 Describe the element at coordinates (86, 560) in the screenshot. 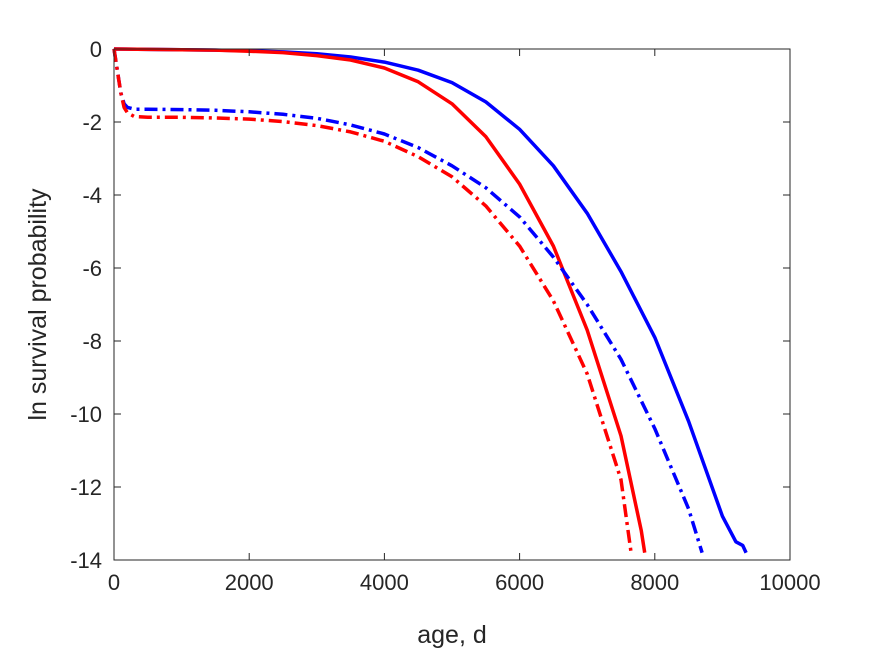

I see `y-tick-label: -14` at that location.